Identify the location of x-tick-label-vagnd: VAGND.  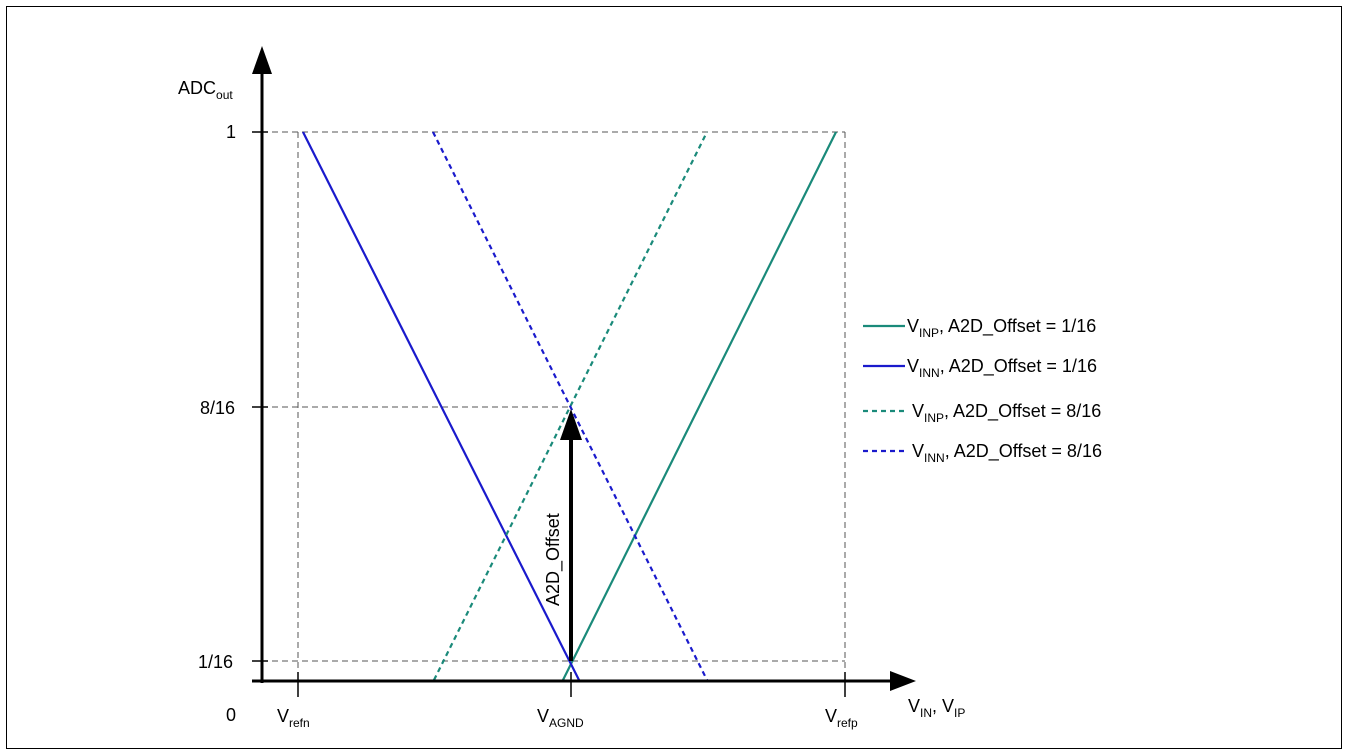
(560, 718).